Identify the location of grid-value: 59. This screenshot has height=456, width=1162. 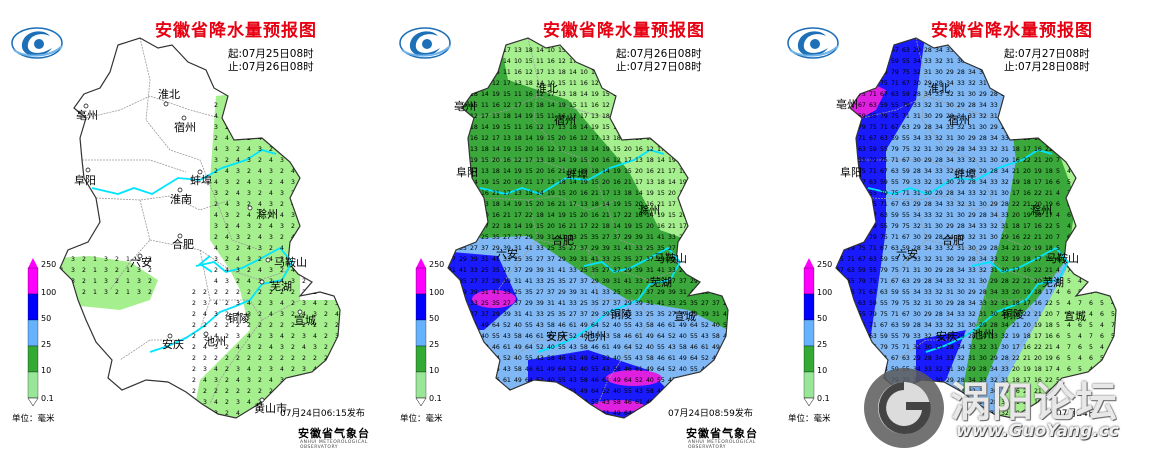
(895, 215).